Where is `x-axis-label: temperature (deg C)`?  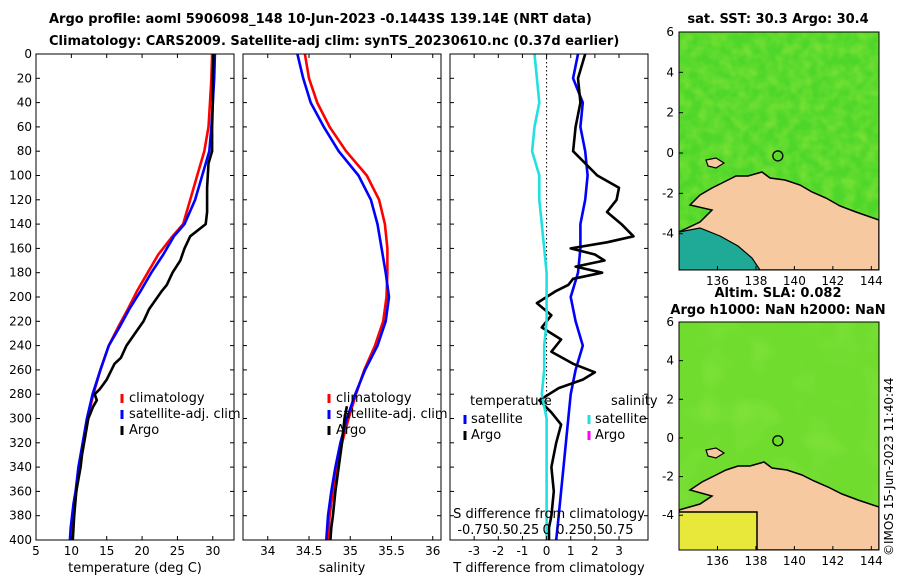
x-axis-label: temperature (deg C) is located at coordinates (135, 568).